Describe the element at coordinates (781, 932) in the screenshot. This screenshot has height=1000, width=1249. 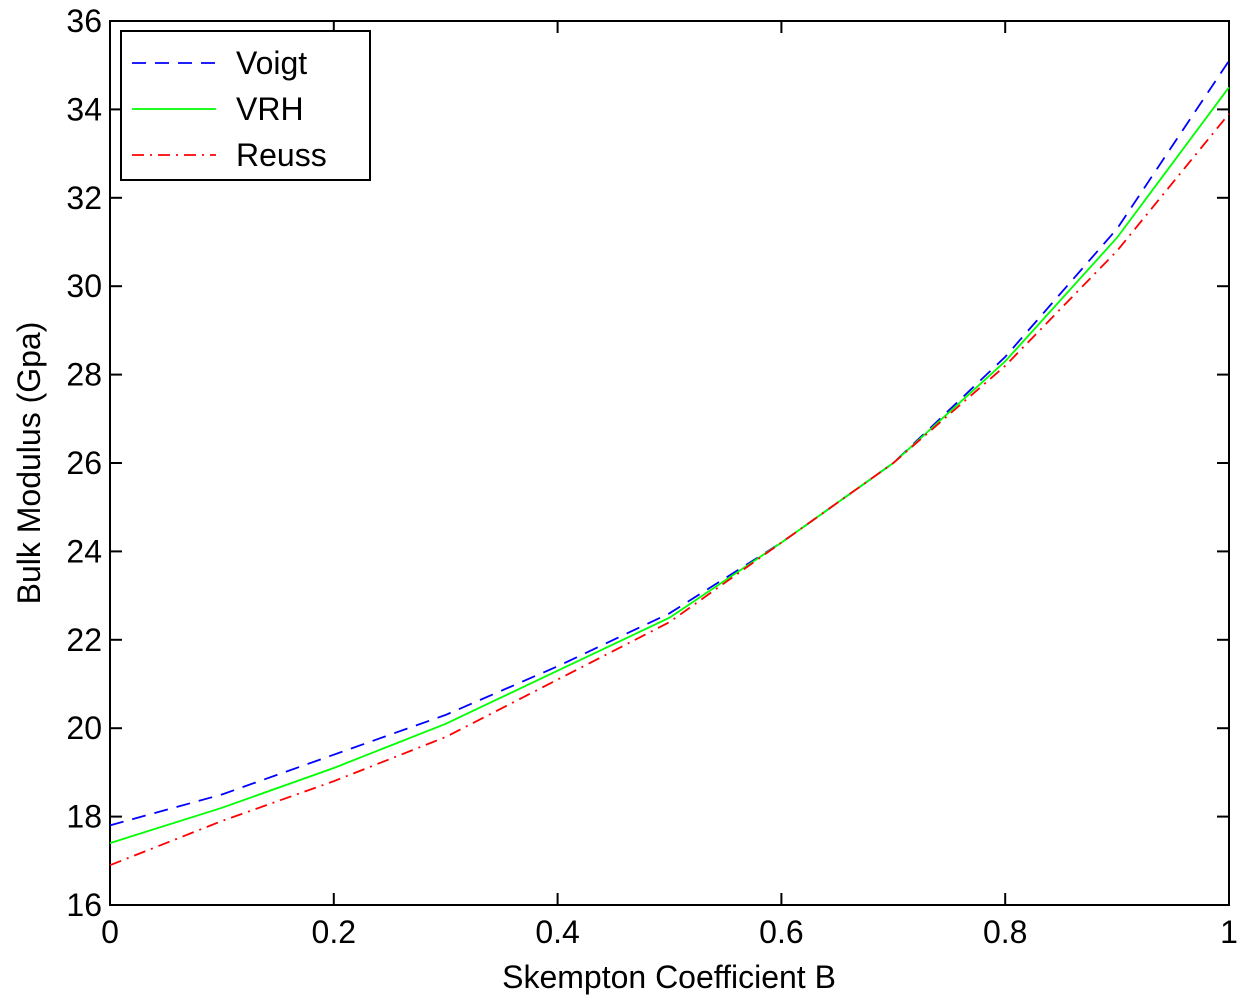
I see `x-tick-label: 0.6` at that location.